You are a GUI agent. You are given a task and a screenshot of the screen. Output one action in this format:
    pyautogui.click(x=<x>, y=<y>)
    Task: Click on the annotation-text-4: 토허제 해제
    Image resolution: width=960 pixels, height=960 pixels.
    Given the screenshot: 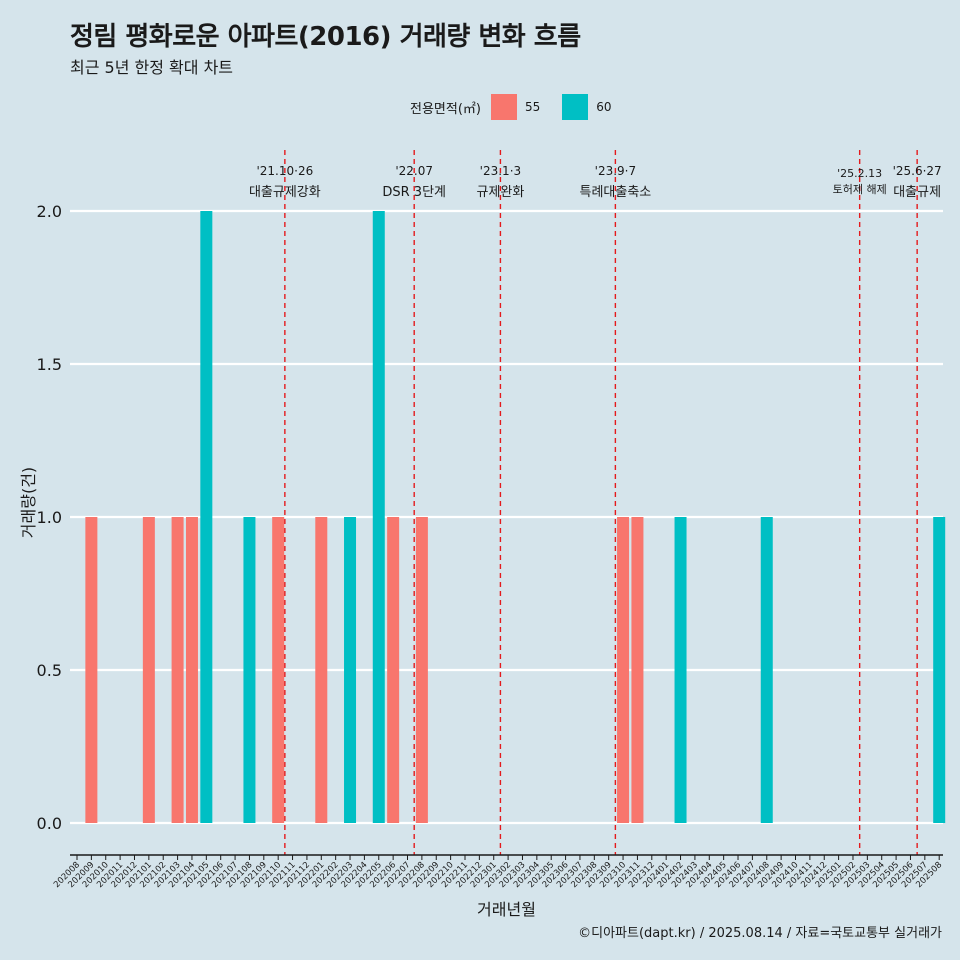 What is the action you would take?
    pyautogui.click(x=860, y=189)
    